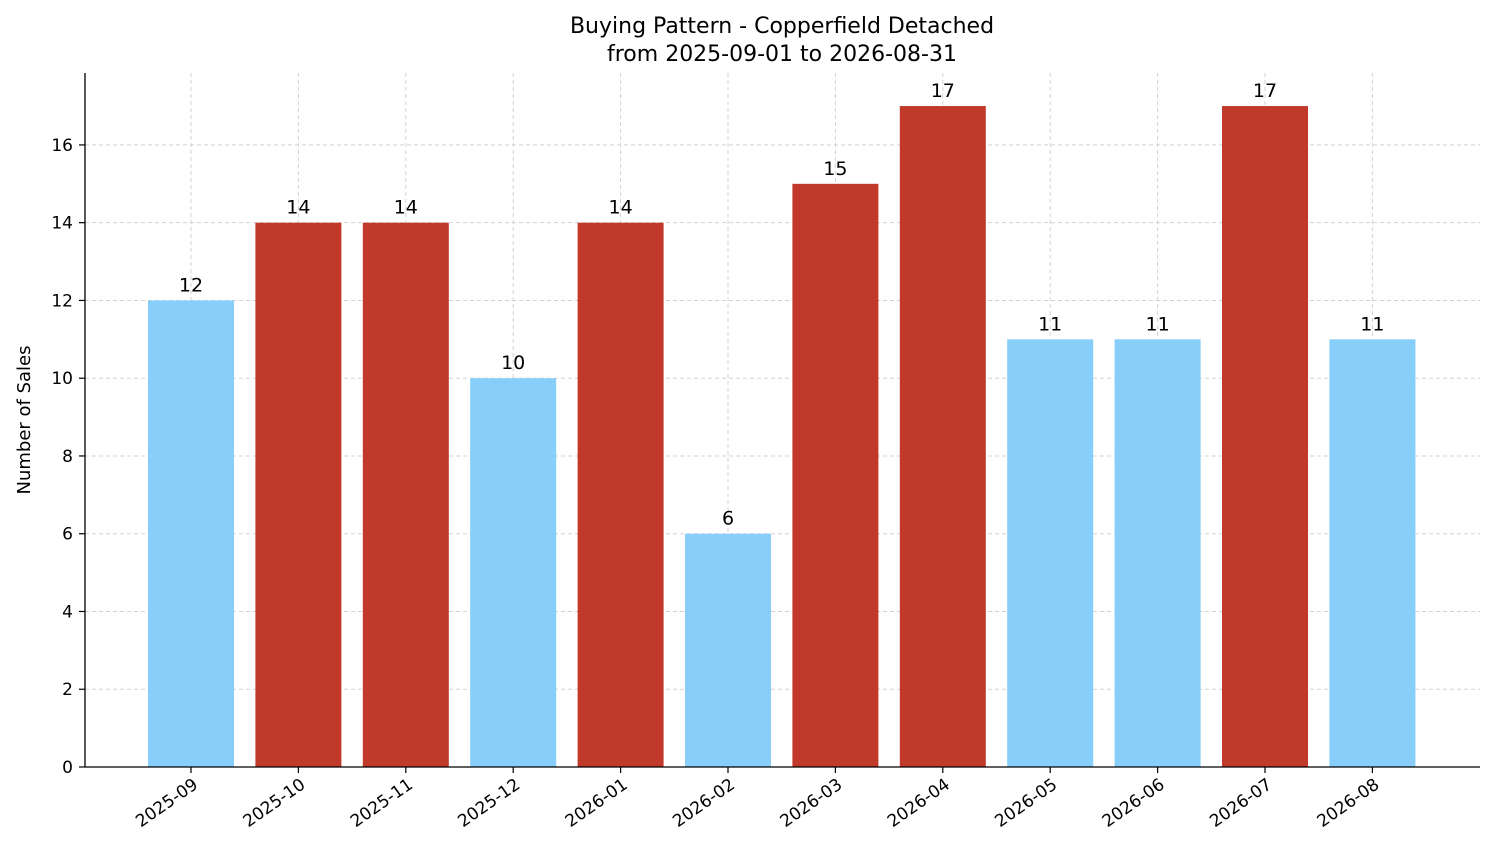  What do you see at coordinates (1349, 803) in the screenshot?
I see `x-tick-label: 2026-08` at bounding box center [1349, 803].